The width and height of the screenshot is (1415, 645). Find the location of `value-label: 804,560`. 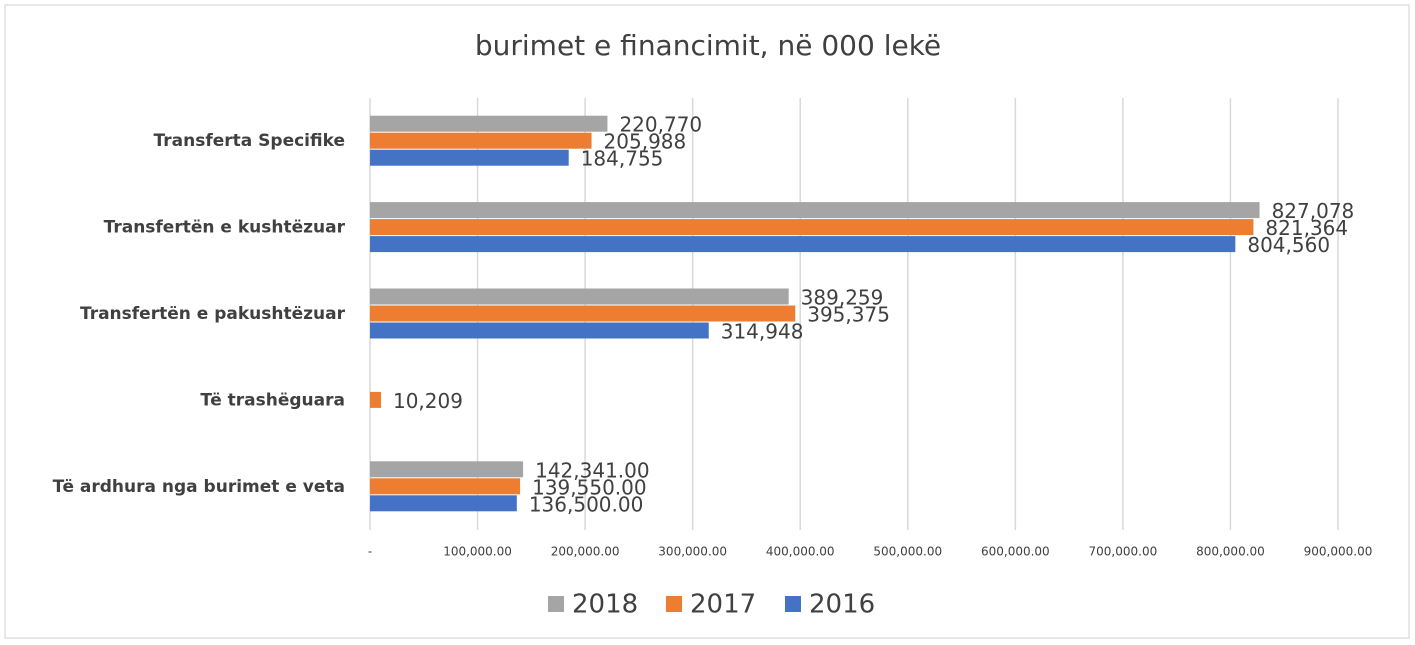

value-label: 804,560 is located at coordinates (1288, 245).